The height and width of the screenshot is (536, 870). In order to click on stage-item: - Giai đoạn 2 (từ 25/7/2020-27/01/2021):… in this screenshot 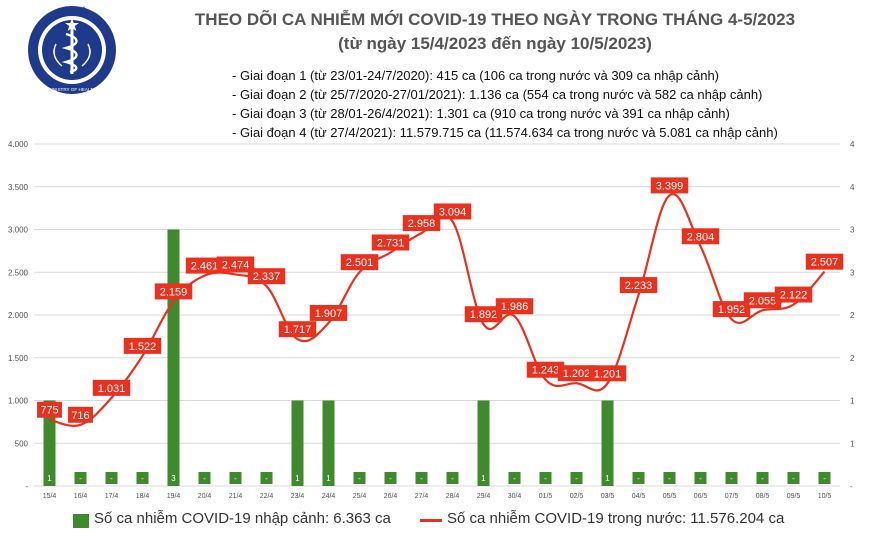, I will do `click(497, 94)`.